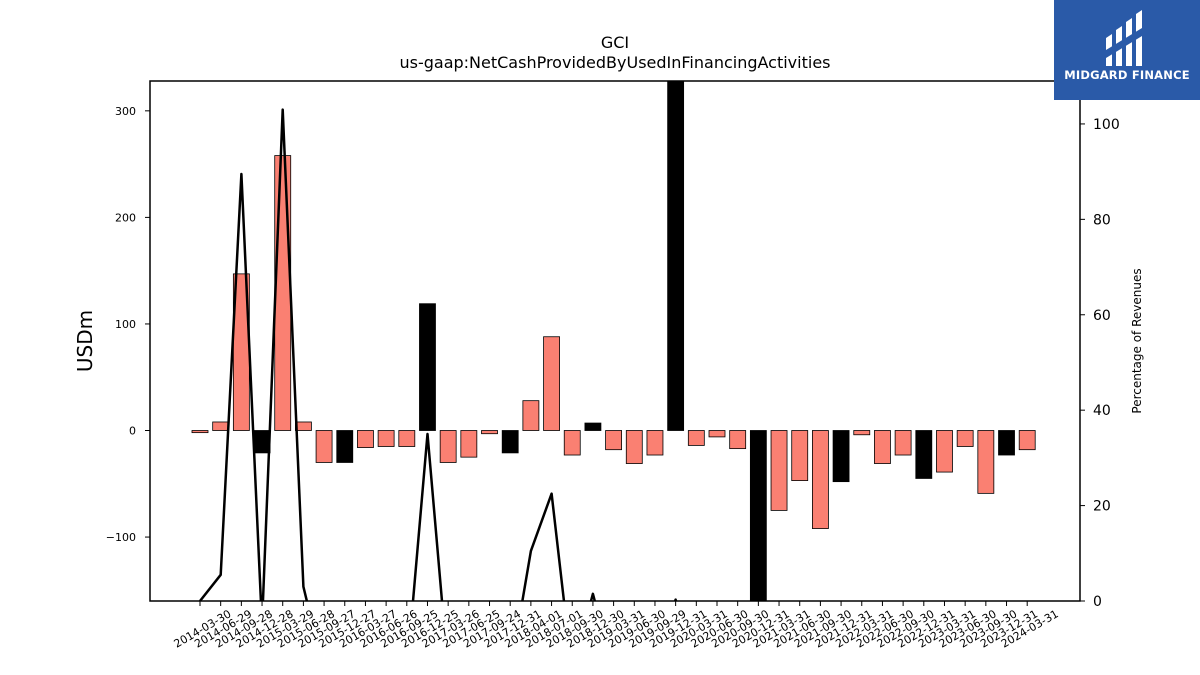  Describe the element at coordinates (121, 537) in the screenshot. I see `y-tick-label: −100` at that location.